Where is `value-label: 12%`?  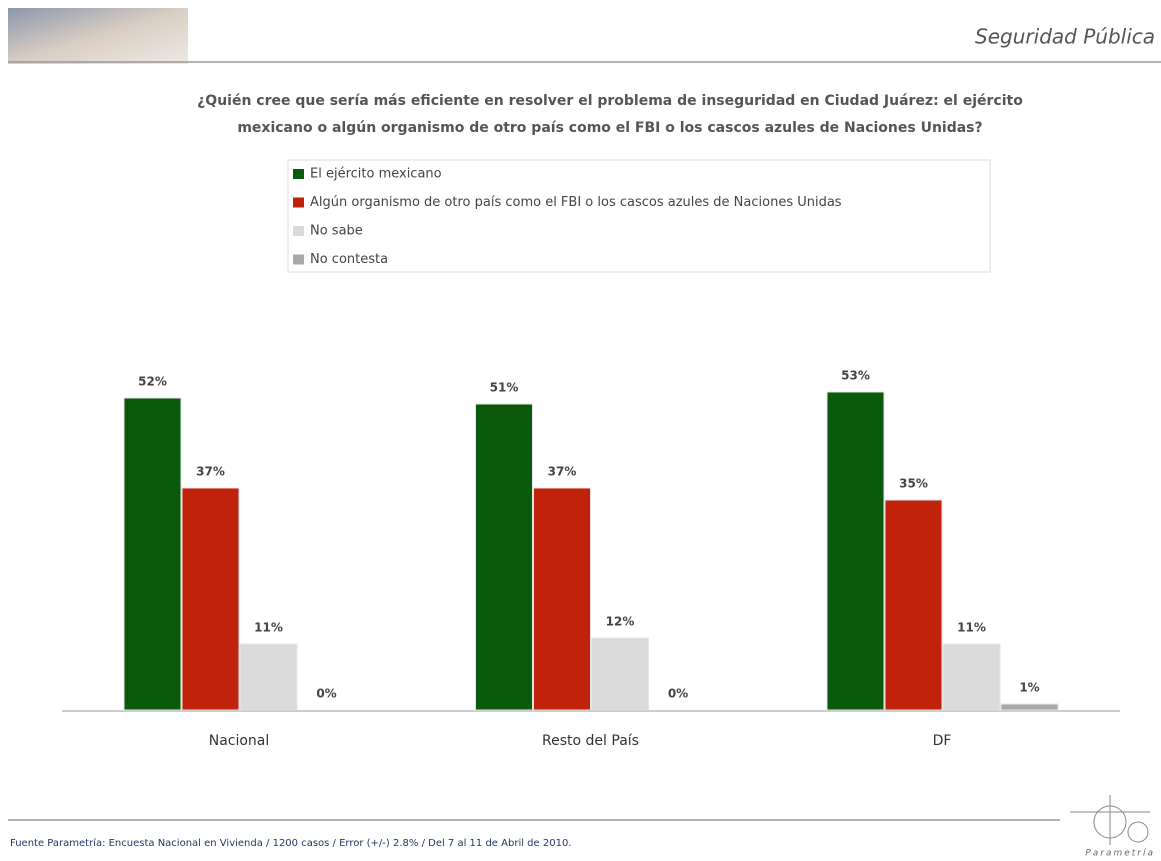
value-label: 12% is located at coordinates (620, 622).